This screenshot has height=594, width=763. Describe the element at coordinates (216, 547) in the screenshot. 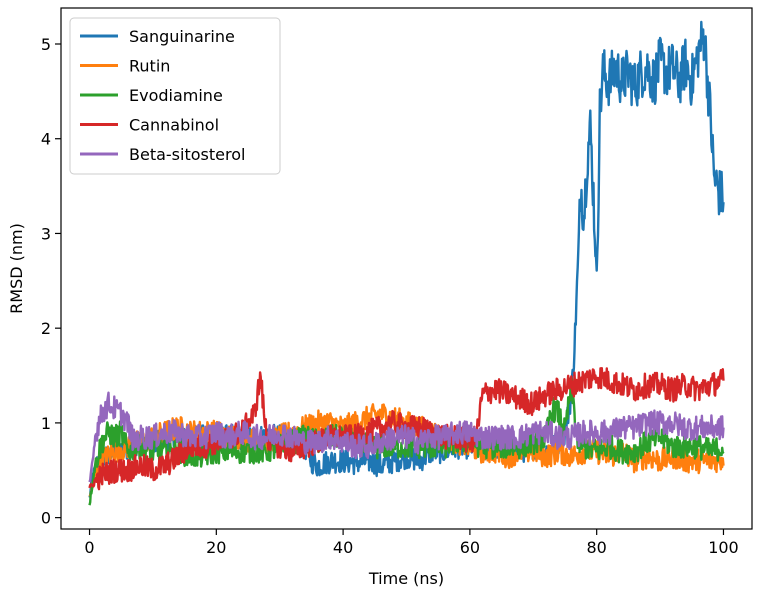

I see `x-tick-label: 20` at that location.